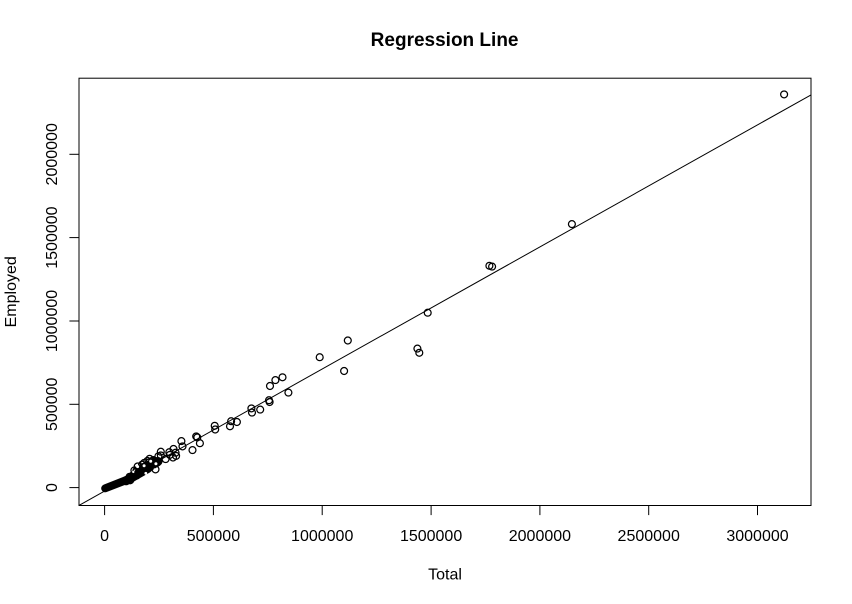  Describe the element at coordinates (757, 536) in the screenshot. I see `svg-text: 3000000` at that location.